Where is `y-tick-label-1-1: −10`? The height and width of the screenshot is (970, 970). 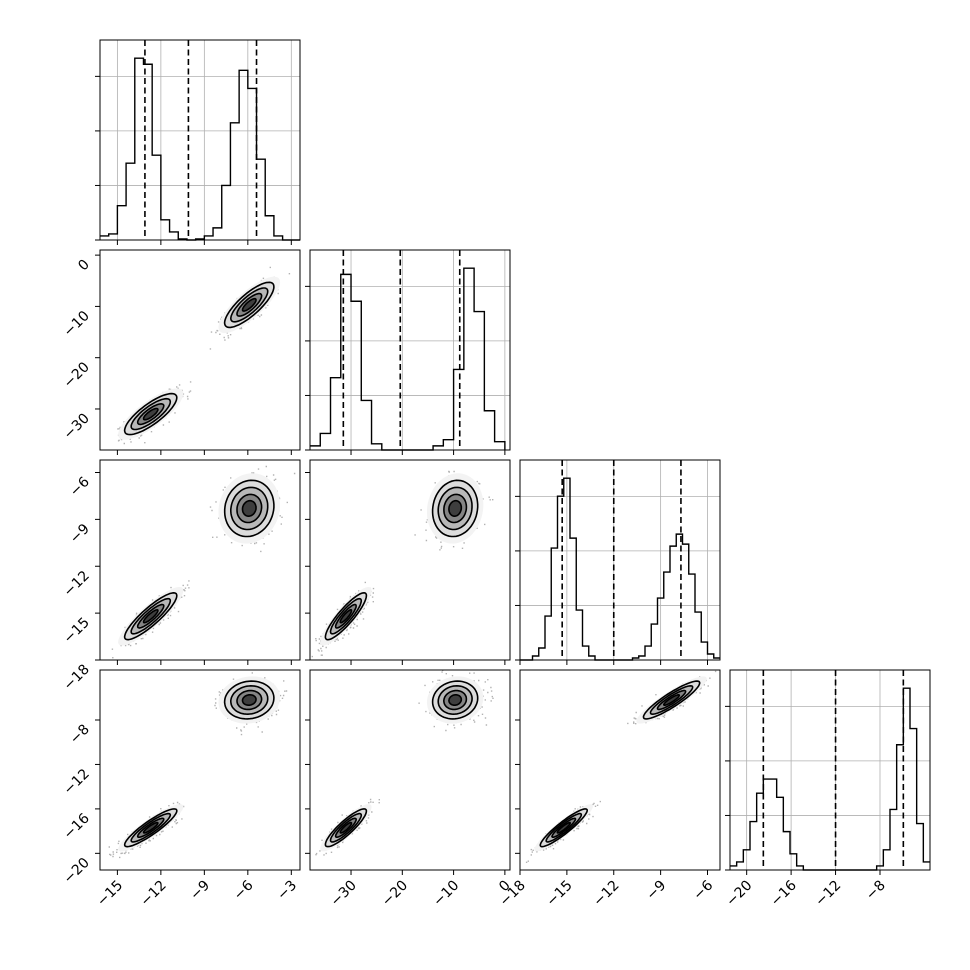 y-tick-label-1-1: −10 is located at coordinates (77, 324).